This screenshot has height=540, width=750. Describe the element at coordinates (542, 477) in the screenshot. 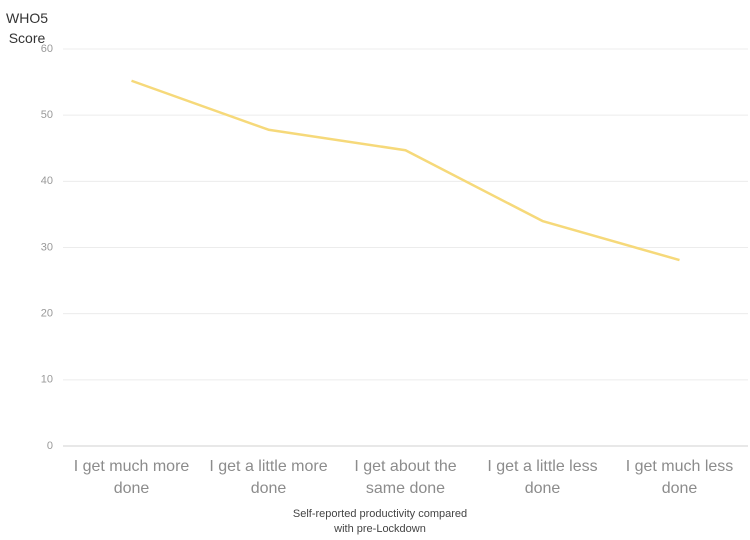

I see `x-tick-label: I get a little less done` at that location.